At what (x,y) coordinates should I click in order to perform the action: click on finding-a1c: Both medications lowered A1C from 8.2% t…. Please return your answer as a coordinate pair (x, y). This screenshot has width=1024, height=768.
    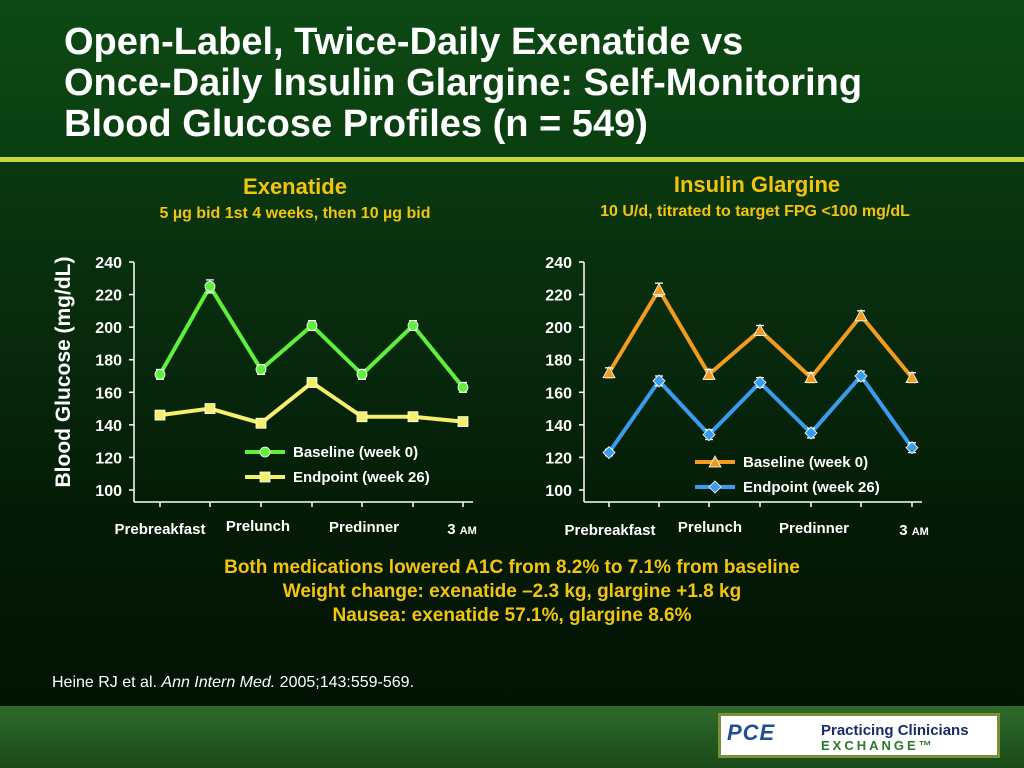
    Looking at the image, I should click on (512, 567).